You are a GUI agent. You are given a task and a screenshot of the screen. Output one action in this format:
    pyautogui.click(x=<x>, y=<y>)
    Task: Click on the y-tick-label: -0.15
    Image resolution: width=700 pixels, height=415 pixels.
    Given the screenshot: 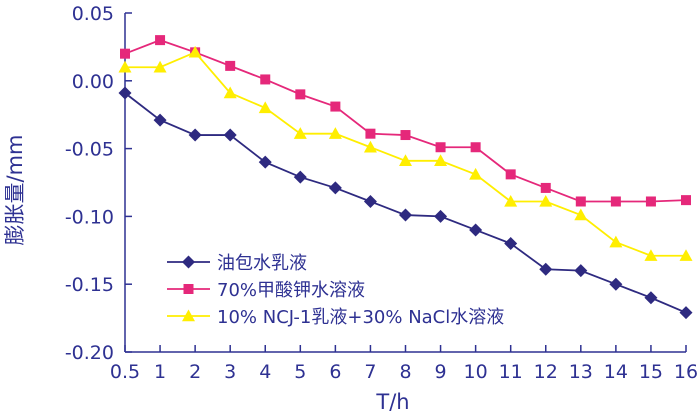 What is the action you would take?
    pyautogui.click(x=89, y=285)
    